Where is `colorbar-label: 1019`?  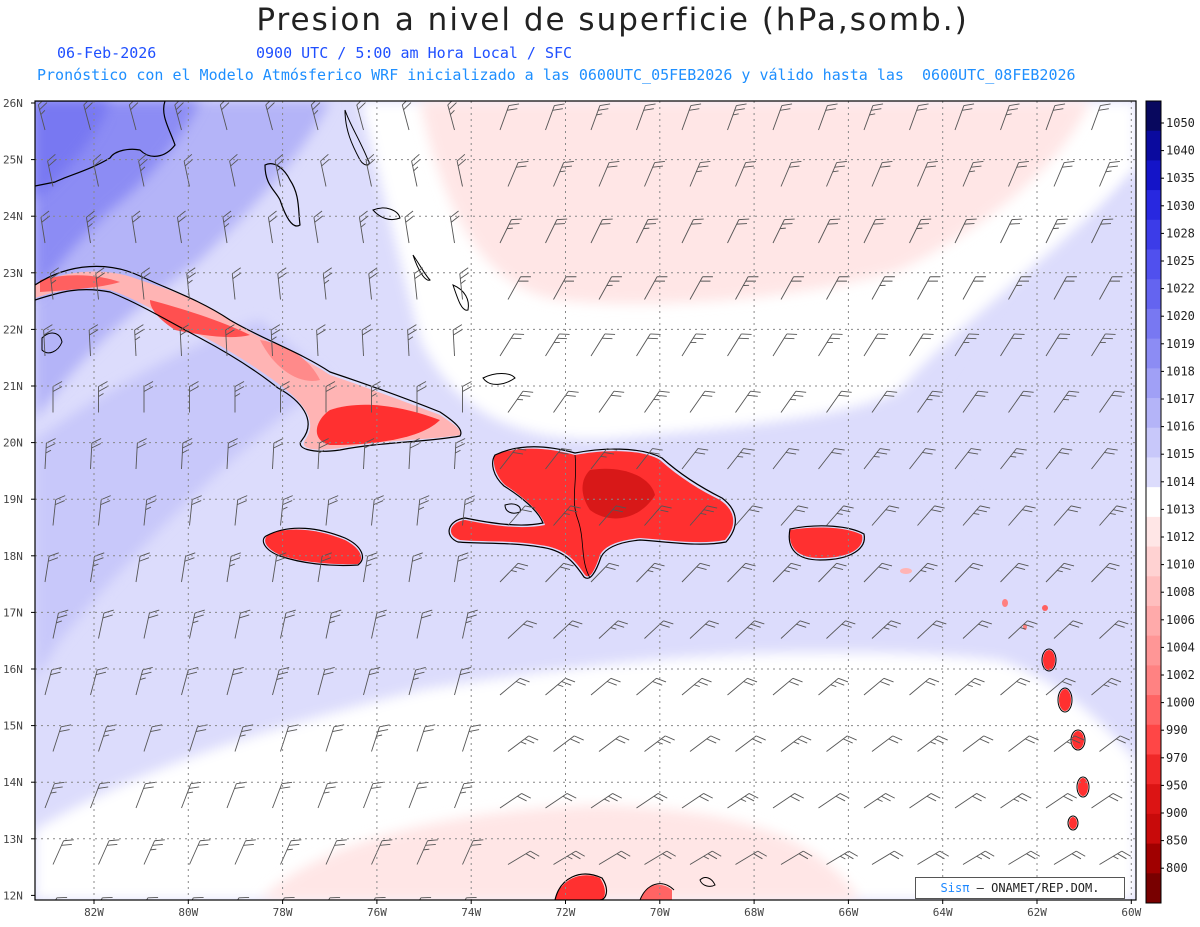 colorbar-label: 1019 is located at coordinates (1180, 344).